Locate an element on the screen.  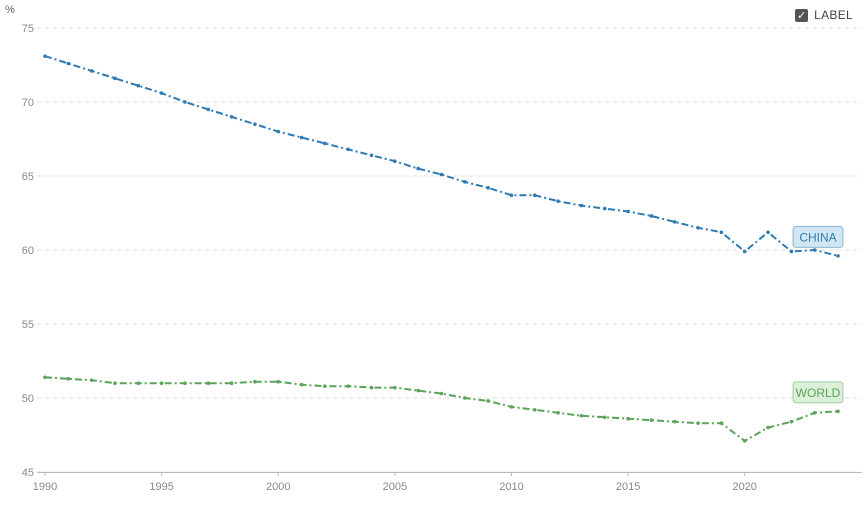
china-point-2017 is located at coordinates (674, 222).